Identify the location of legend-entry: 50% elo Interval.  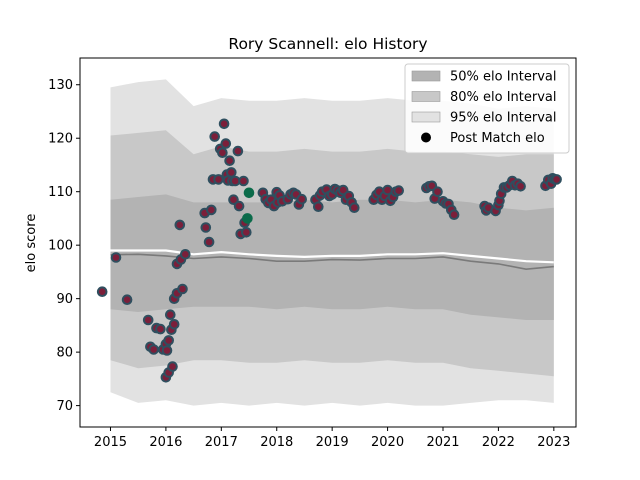
(484, 77).